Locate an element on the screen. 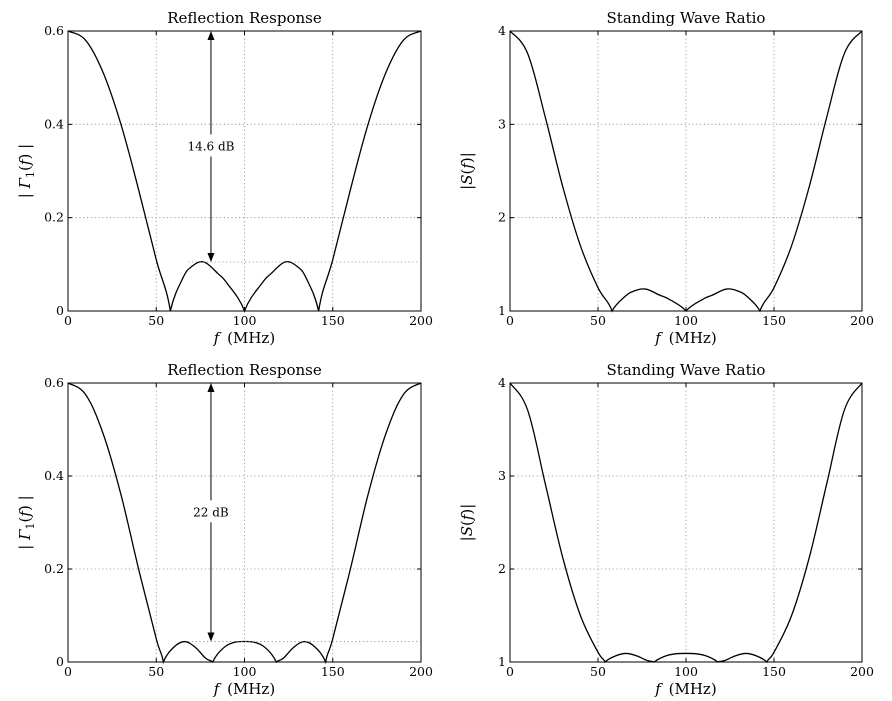 This screenshot has width=892, height=701. annotation-label: 22 dB is located at coordinates (211, 512).